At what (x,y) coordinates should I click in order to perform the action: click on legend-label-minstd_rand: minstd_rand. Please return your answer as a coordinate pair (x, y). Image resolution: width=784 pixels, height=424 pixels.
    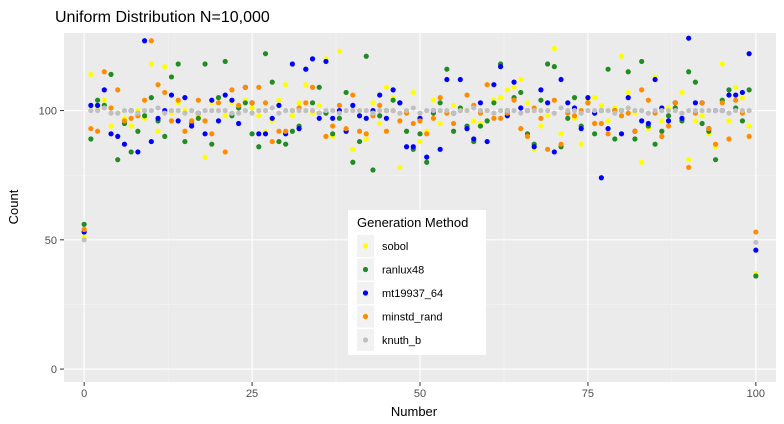
    Looking at the image, I should click on (412, 318).